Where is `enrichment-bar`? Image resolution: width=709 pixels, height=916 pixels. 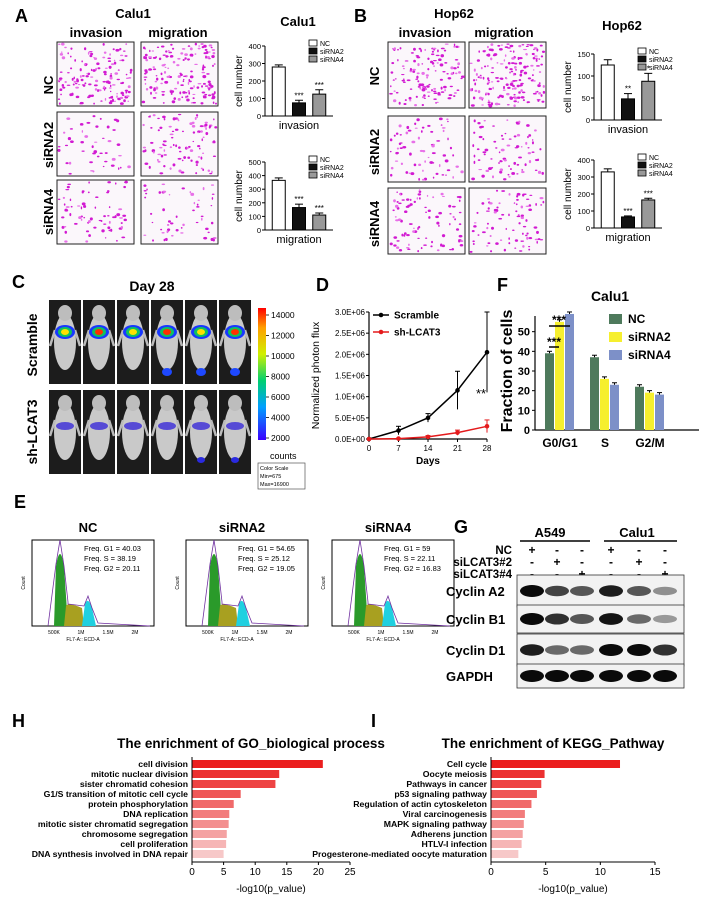 enrichment-bar is located at coordinates (234, 784).